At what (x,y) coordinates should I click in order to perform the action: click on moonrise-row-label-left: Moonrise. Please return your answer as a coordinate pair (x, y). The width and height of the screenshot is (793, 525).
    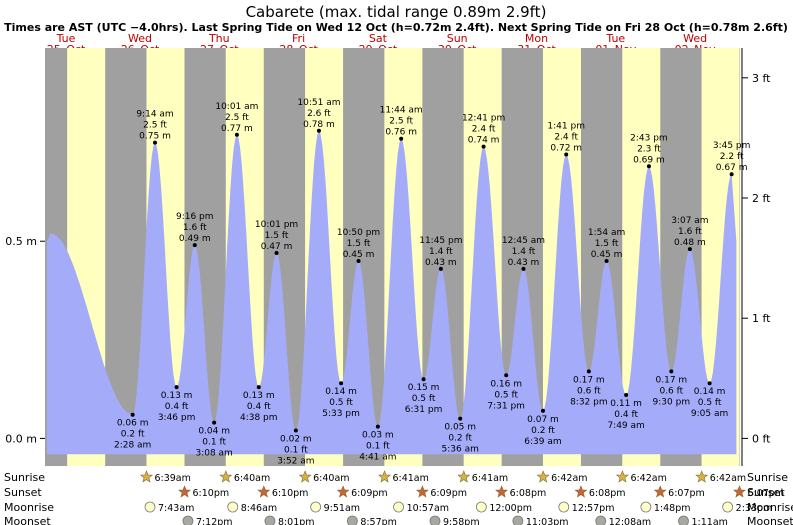
    Looking at the image, I should click on (29, 507).